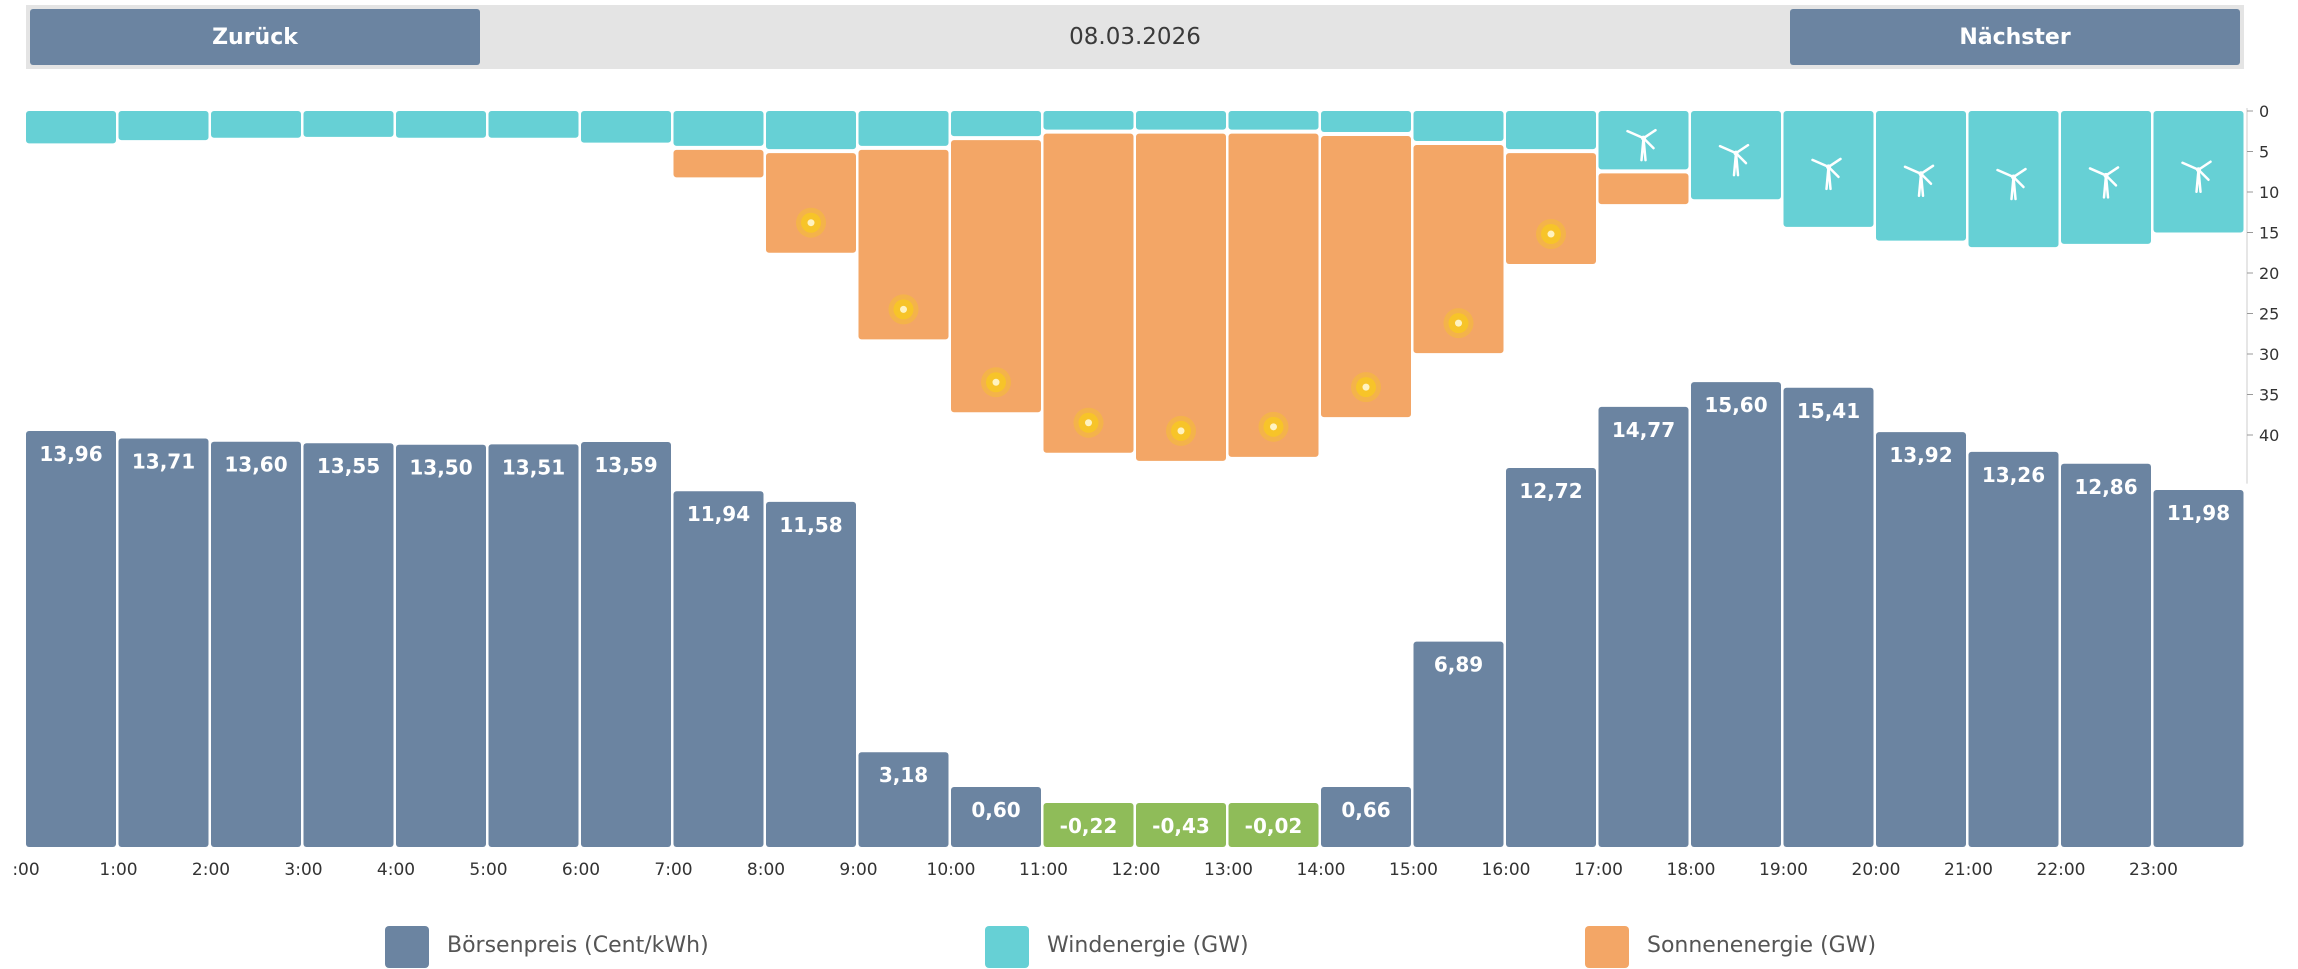  I want to click on current-date: 08.03.2026, so click(1135, 37).